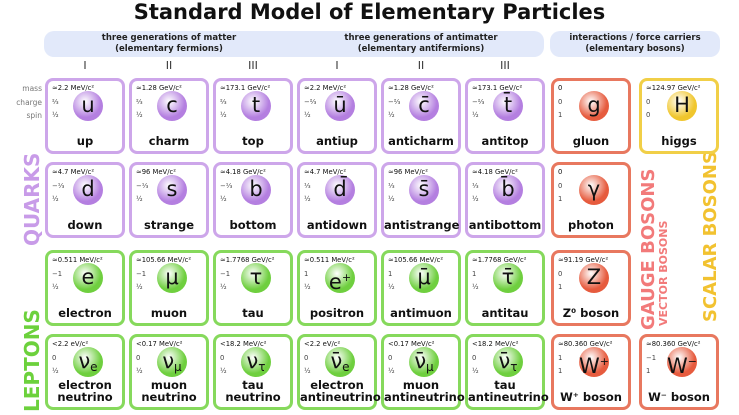 This screenshot has width=739, height=415. What do you see at coordinates (591, 225) in the screenshot?
I see `particle-name: photon` at bounding box center [591, 225].